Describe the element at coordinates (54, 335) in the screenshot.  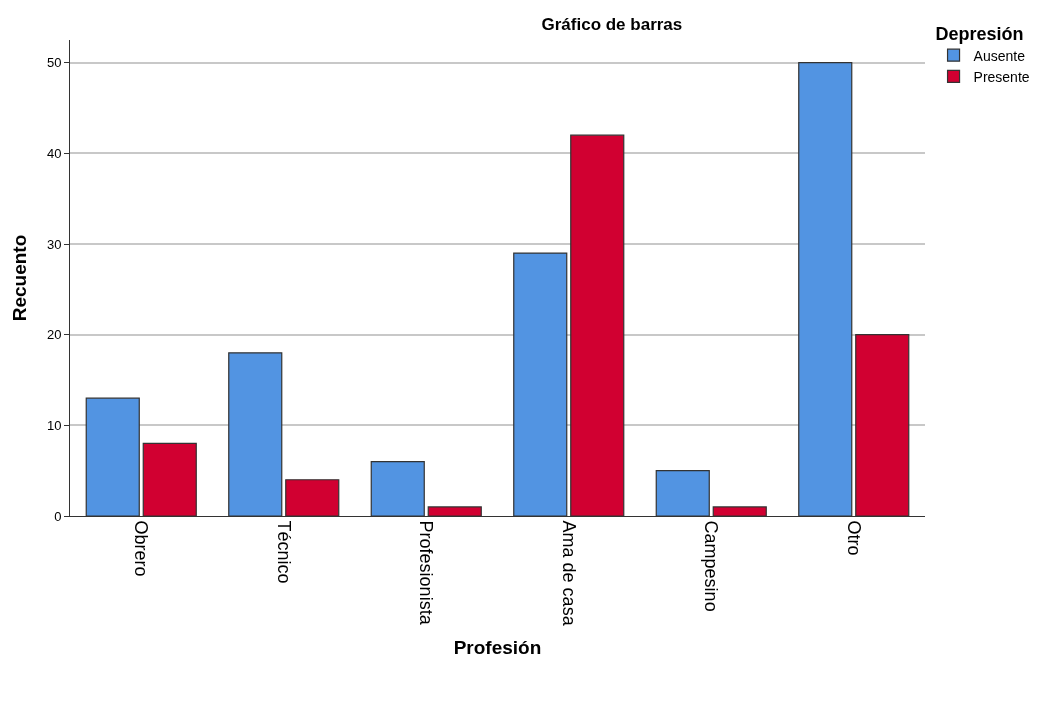
I see `y-tick-label: 20` at that location.